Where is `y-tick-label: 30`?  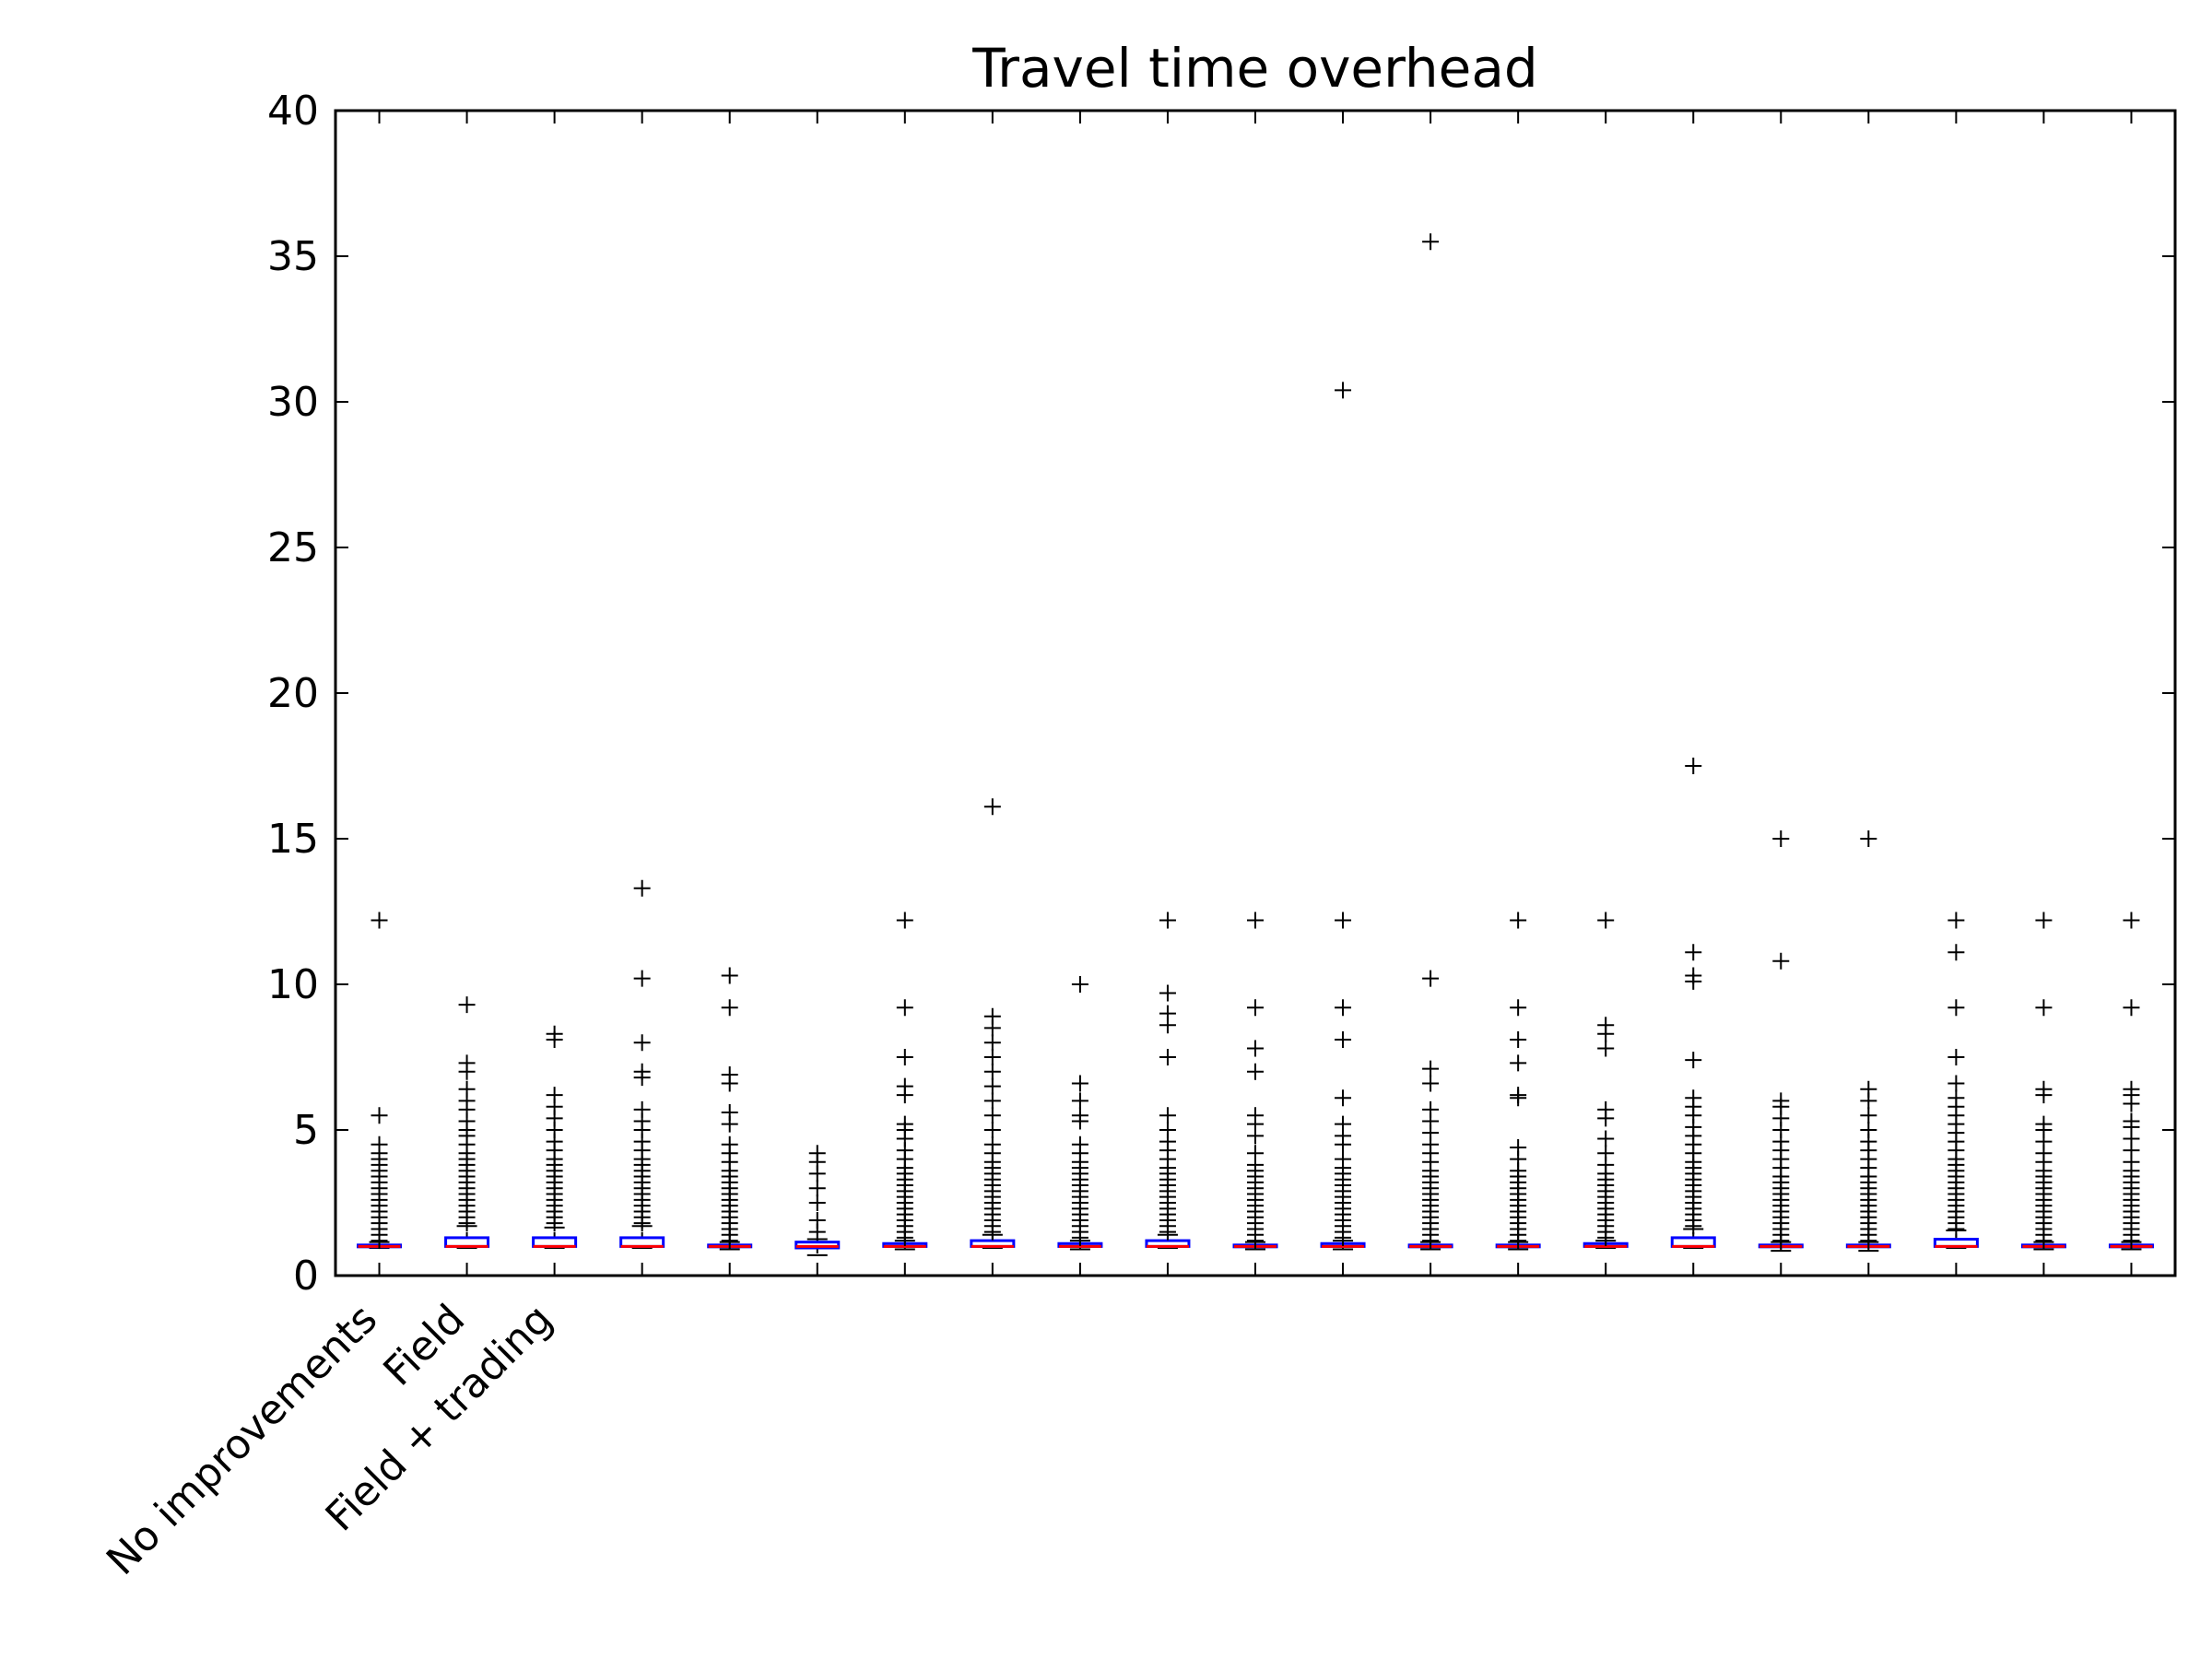
y-tick-label: 30 is located at coordinates (293, 402).